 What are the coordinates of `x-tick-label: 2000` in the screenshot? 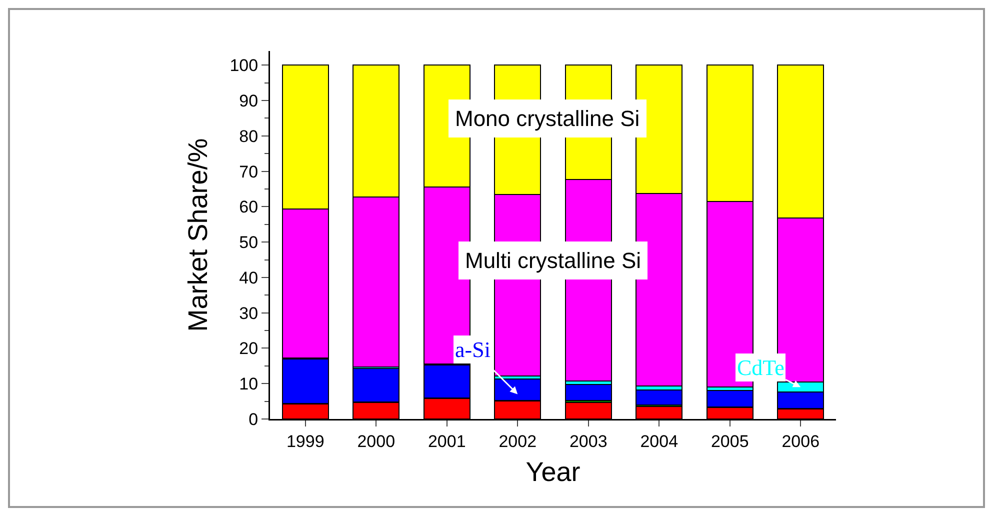 It's located at (376, 441).